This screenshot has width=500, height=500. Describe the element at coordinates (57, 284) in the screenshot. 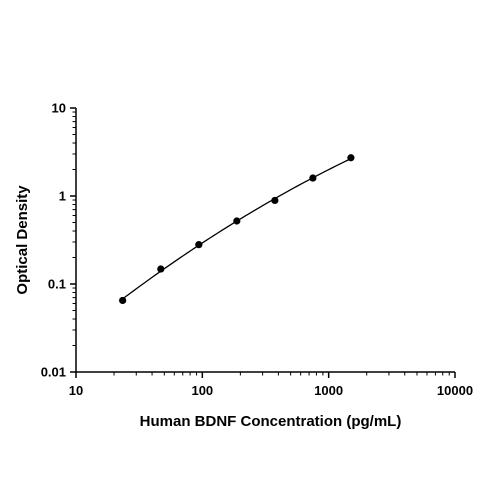

I see `y-tick-label: 0.1` at that location.